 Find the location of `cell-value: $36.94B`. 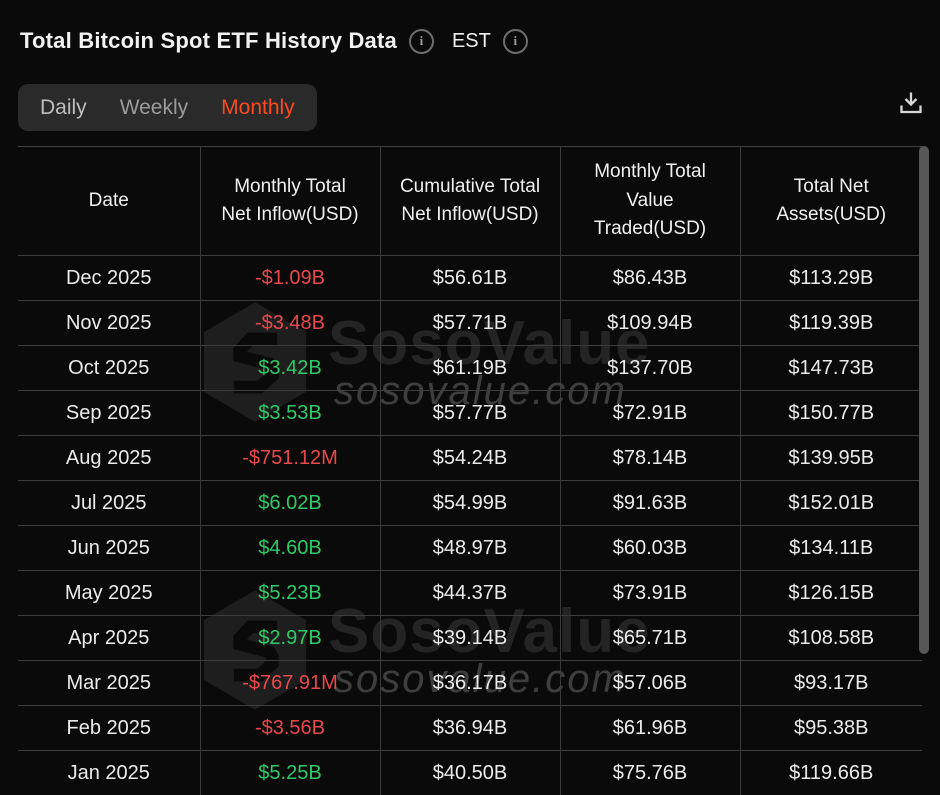

cell-value: $36.94B is located at coordinates (470, 728).